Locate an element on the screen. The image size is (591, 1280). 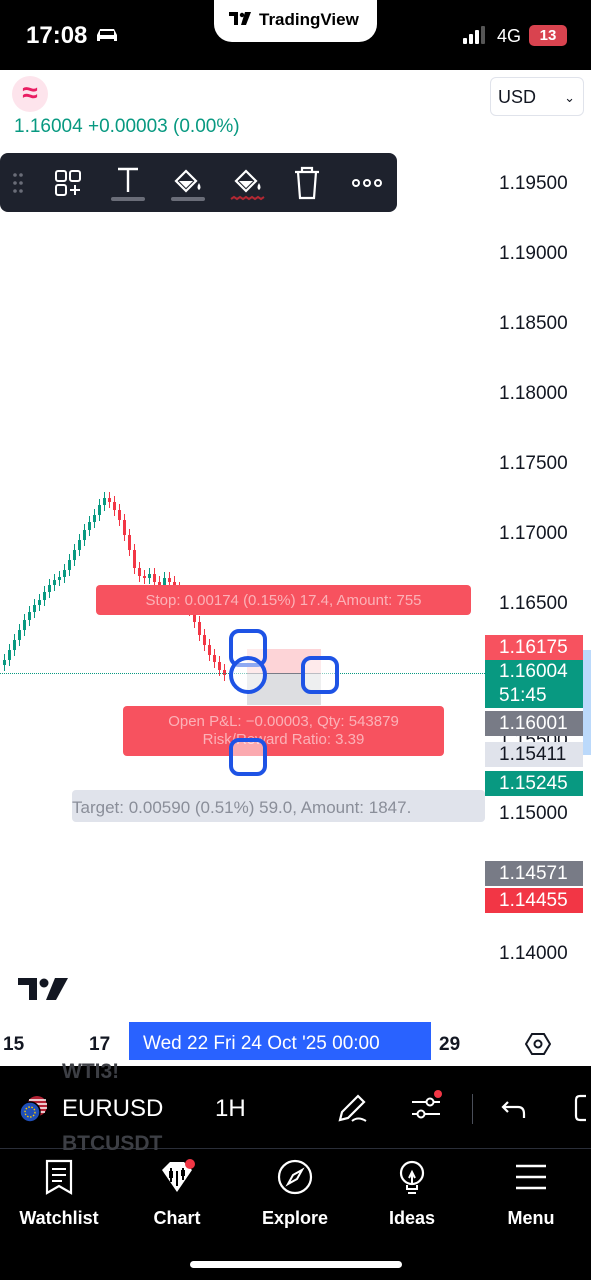
target-handle is located at coordinates (248, 757).